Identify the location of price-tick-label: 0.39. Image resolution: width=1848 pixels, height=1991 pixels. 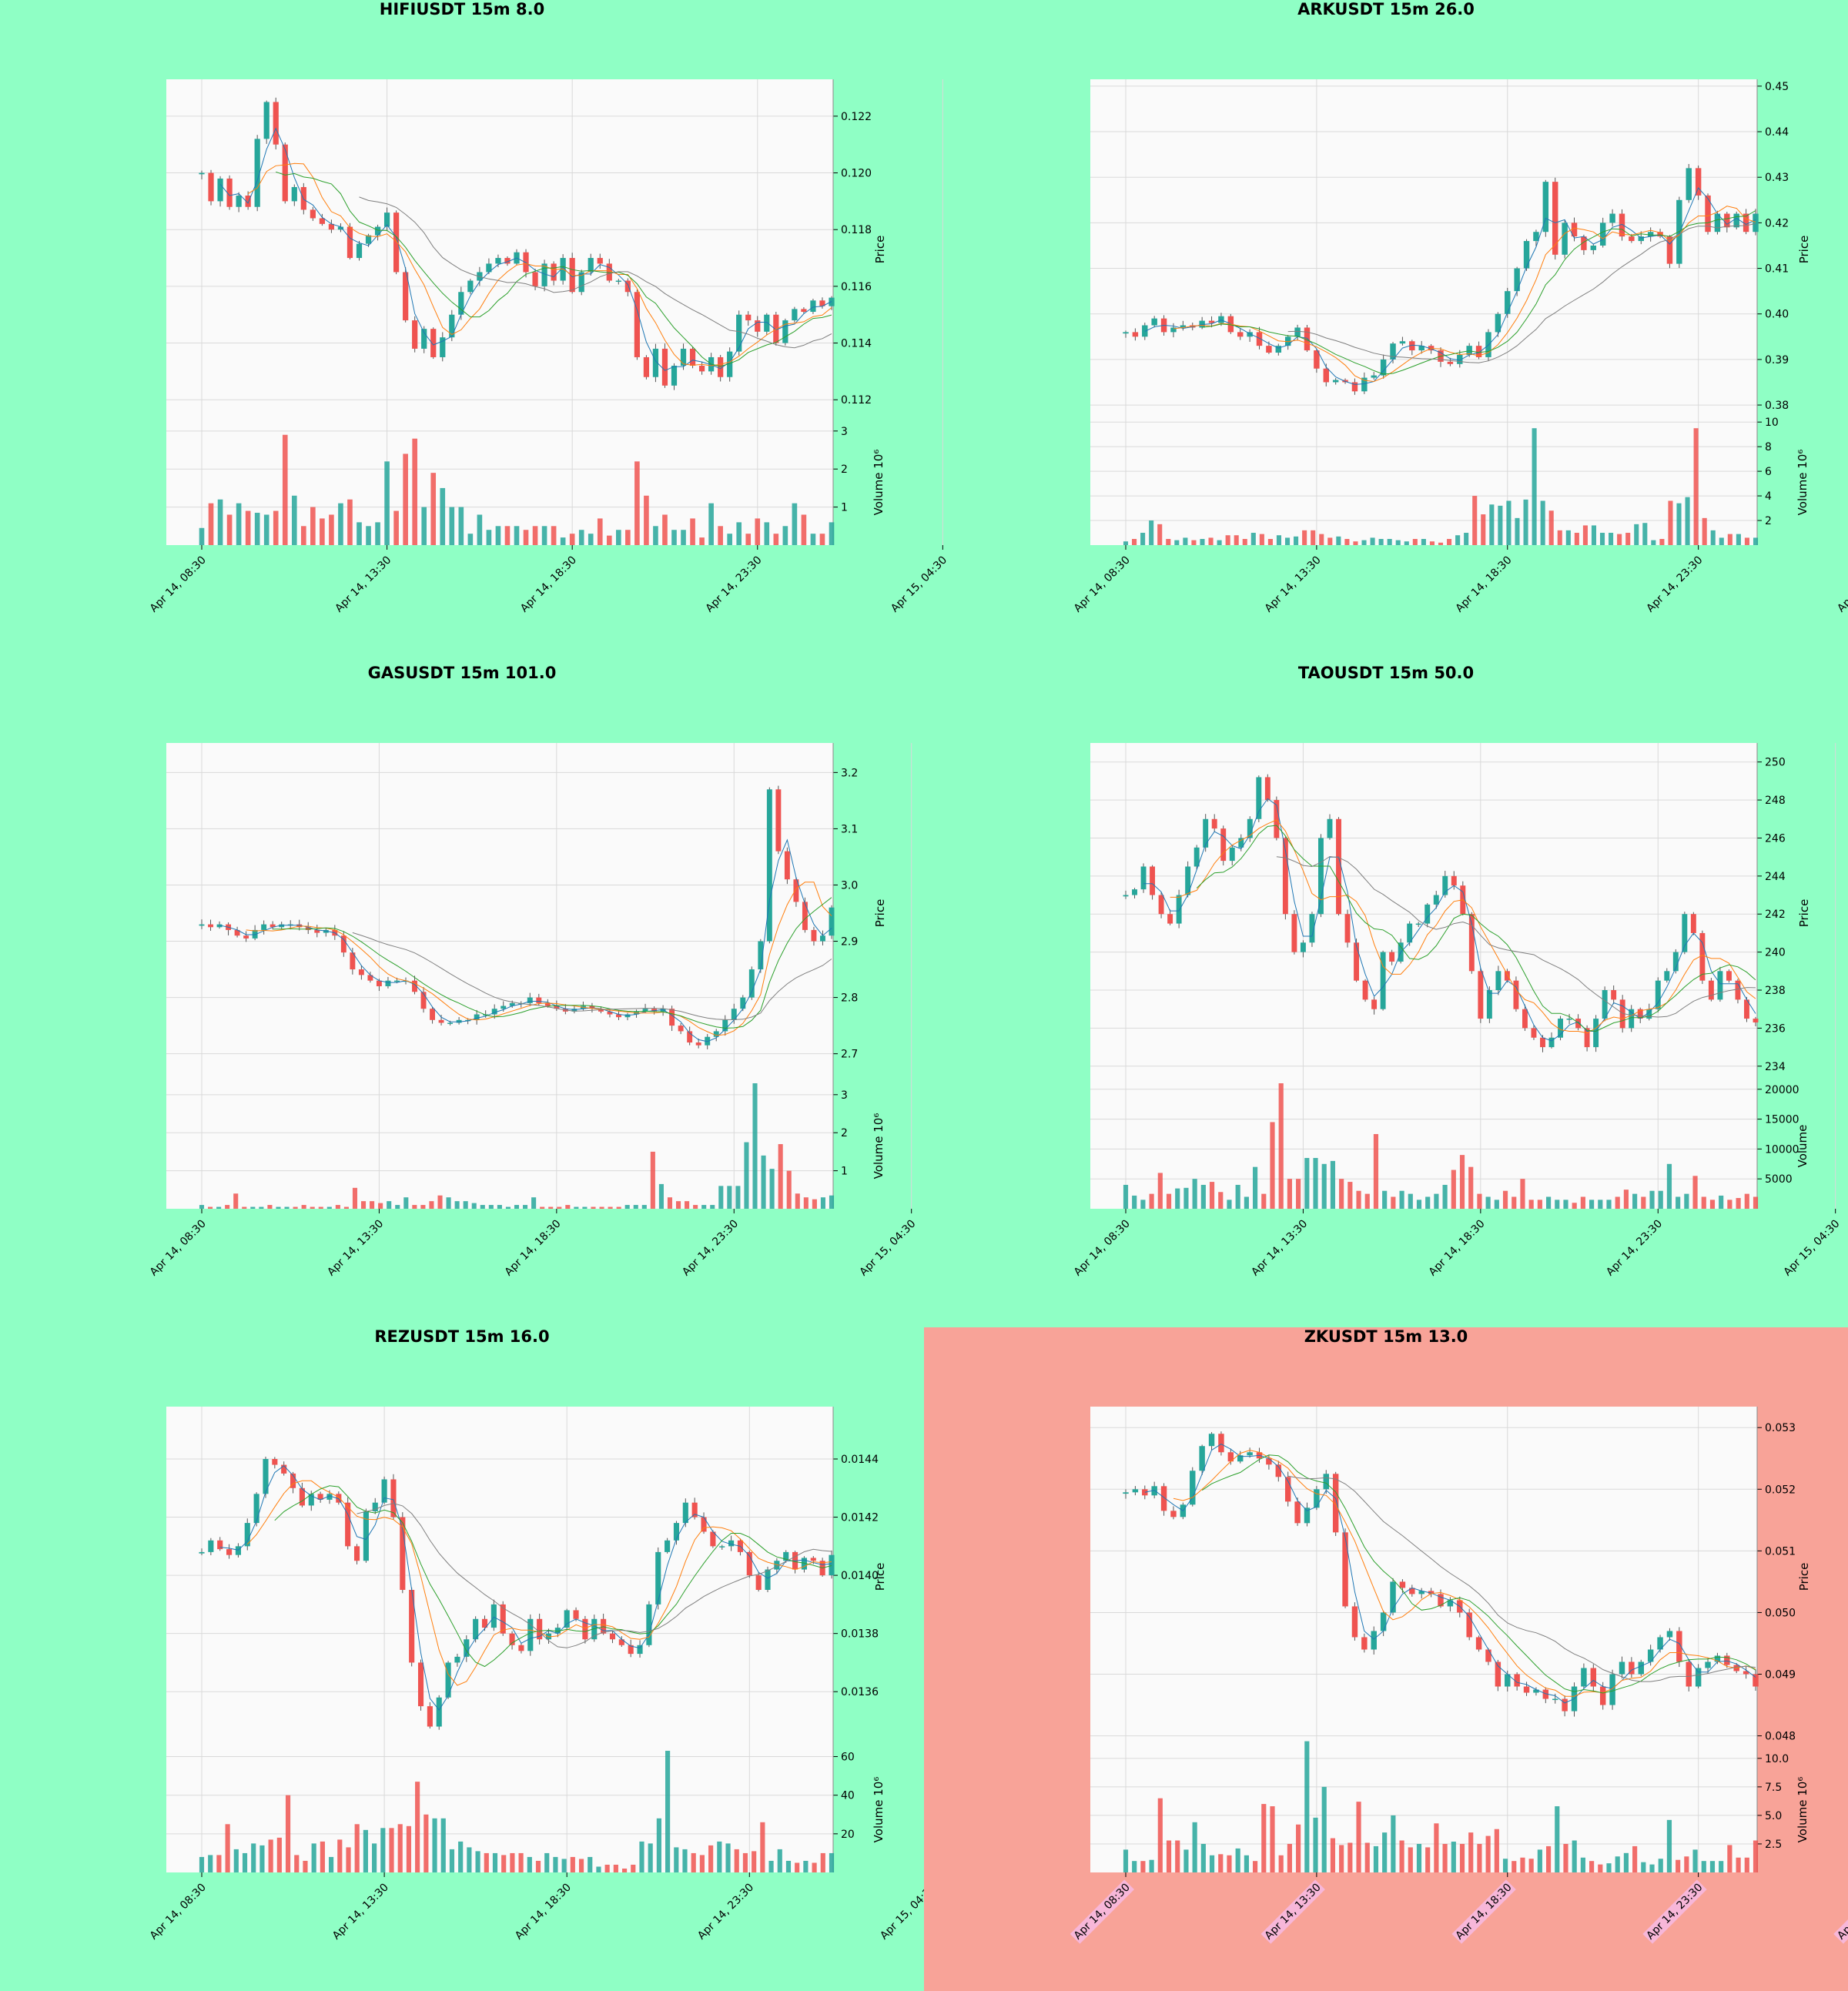
(1777, 360).